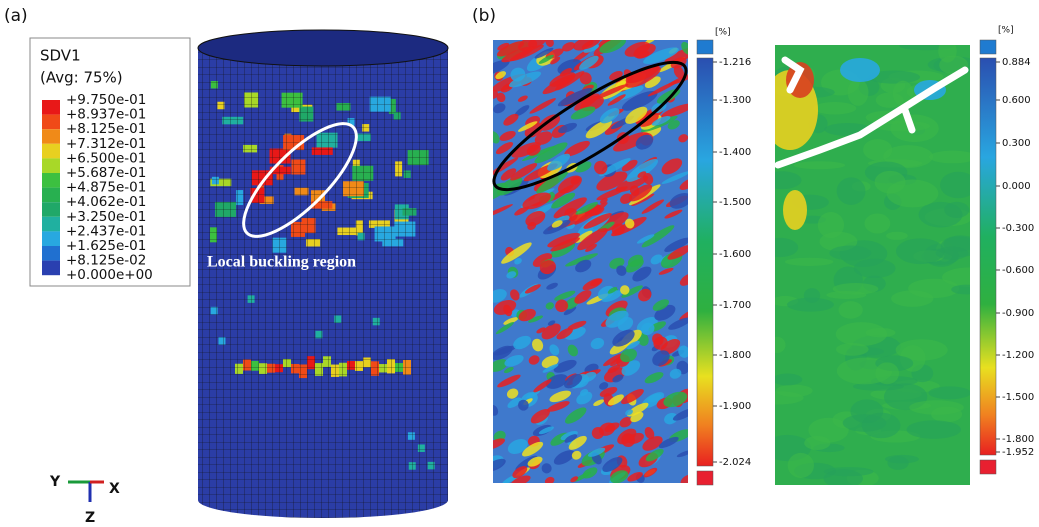 The image size is (1039, 527). I want to click on crack-line, so click(872, 112).